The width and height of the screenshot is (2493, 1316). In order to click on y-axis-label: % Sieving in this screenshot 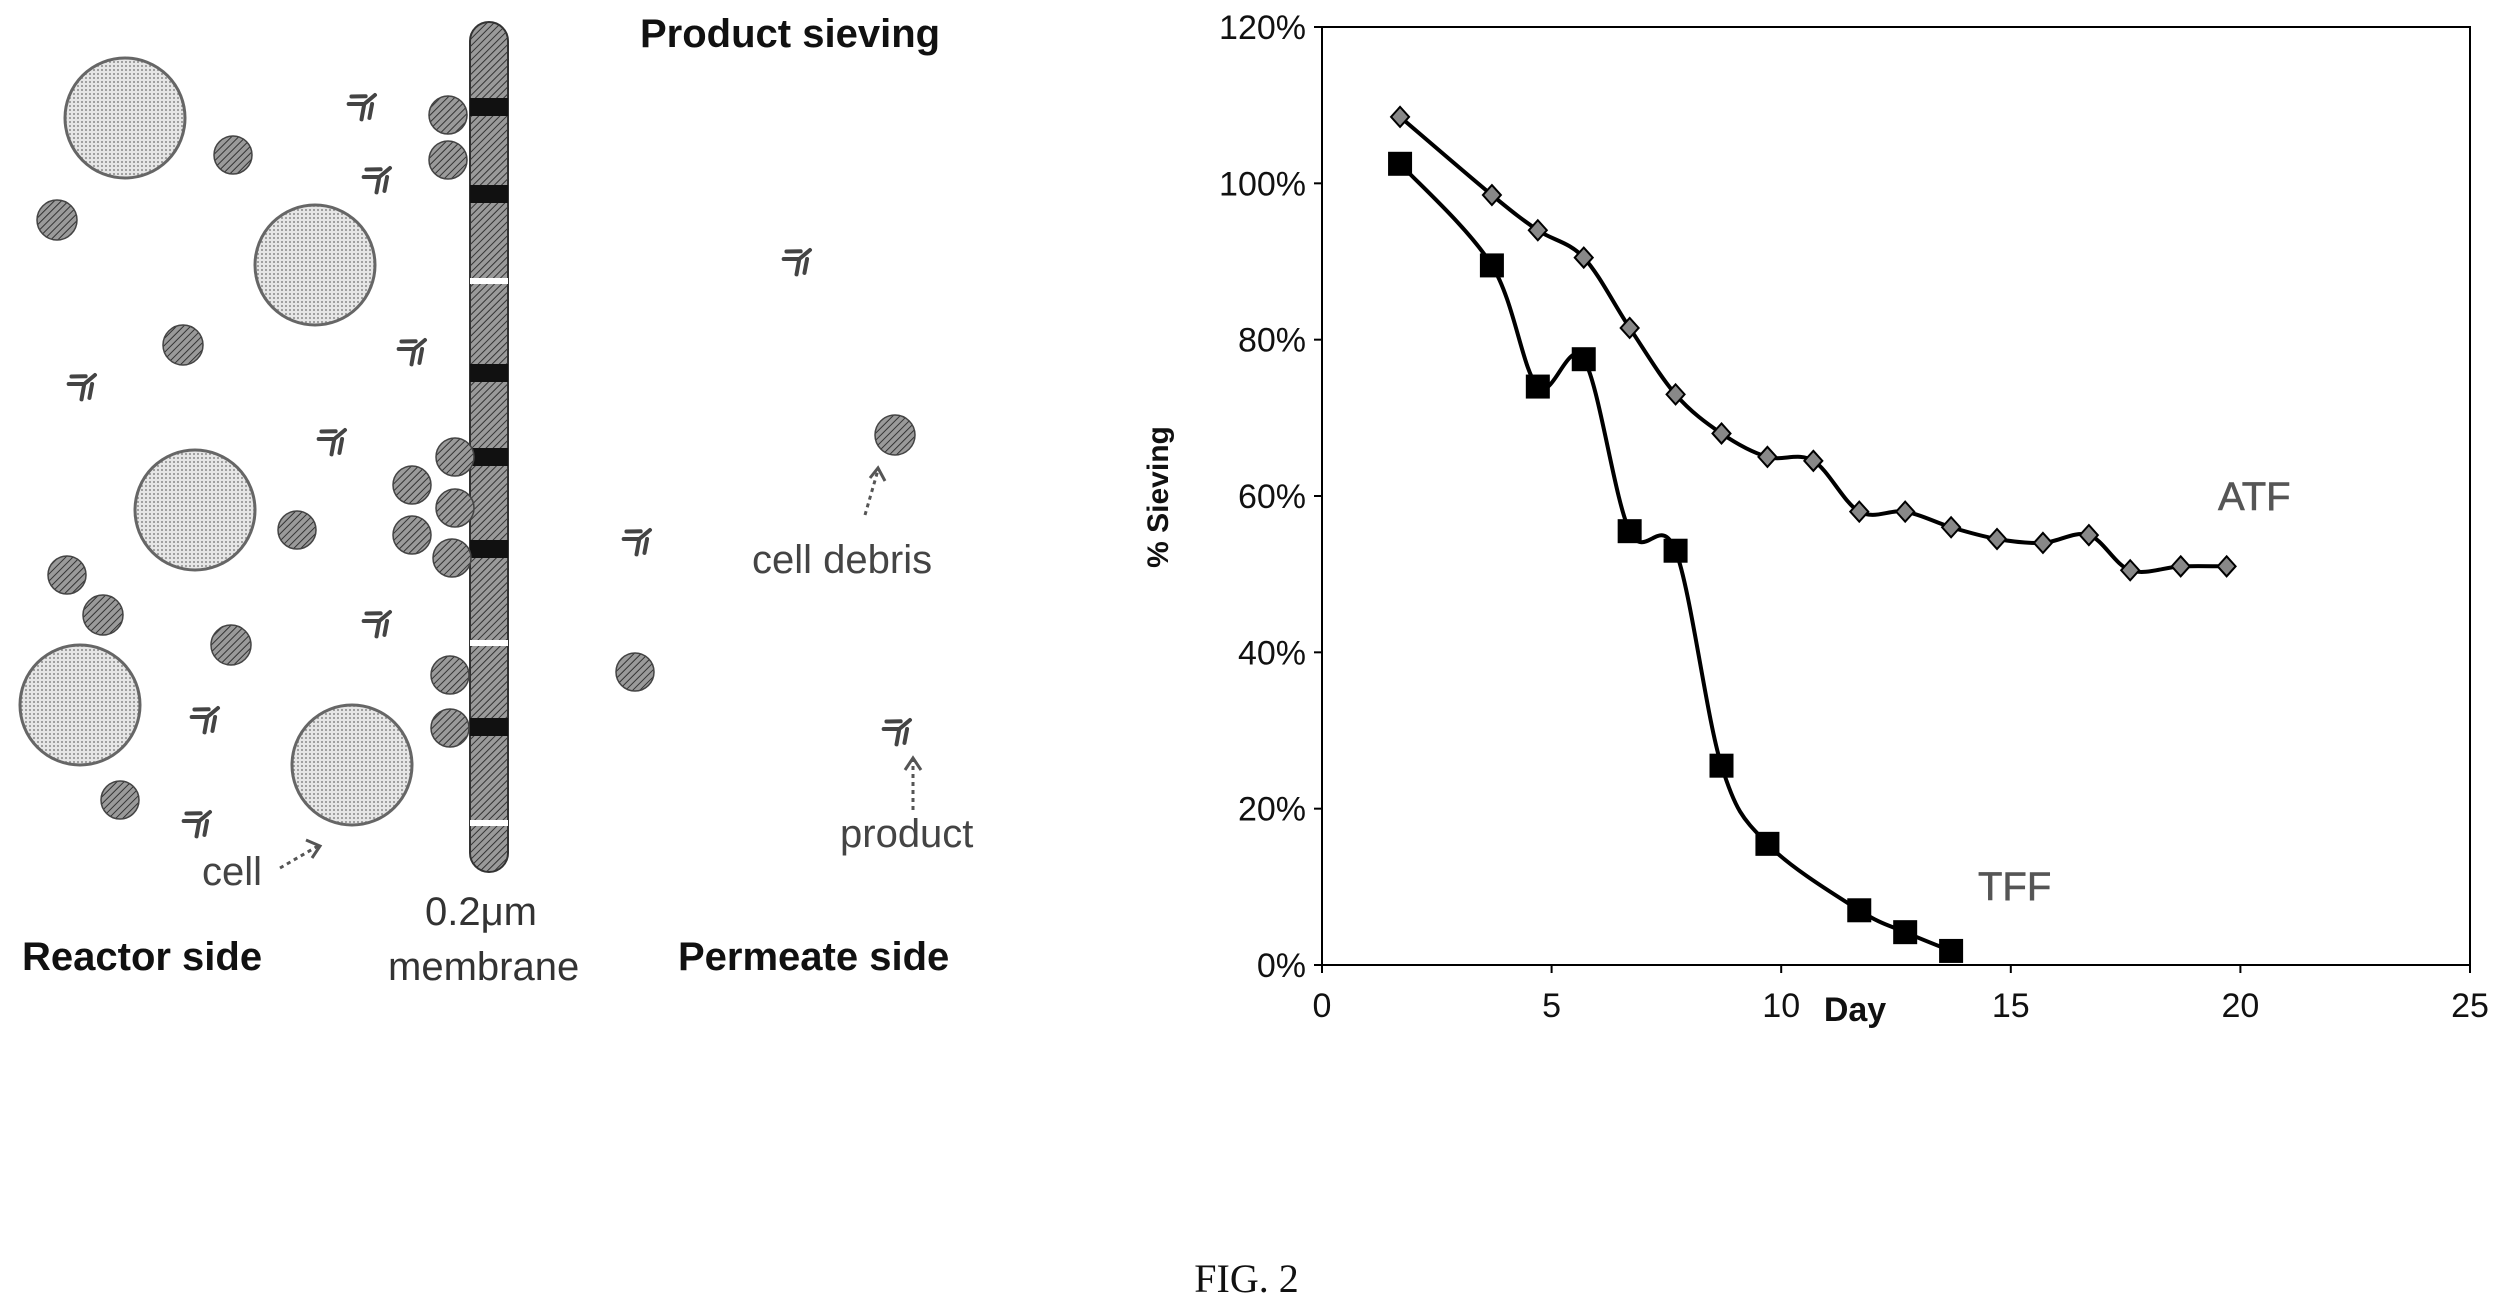, I will do `click(1158, 497)`.